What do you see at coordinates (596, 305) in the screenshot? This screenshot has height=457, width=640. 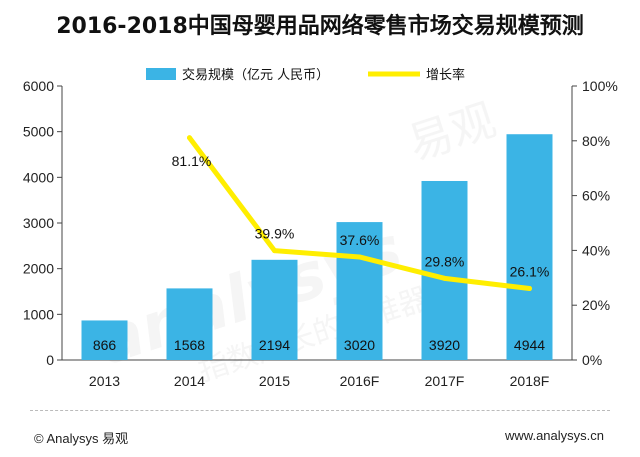 I see `right-axis-tick-label: 20%` at bounding box center [596, 305].